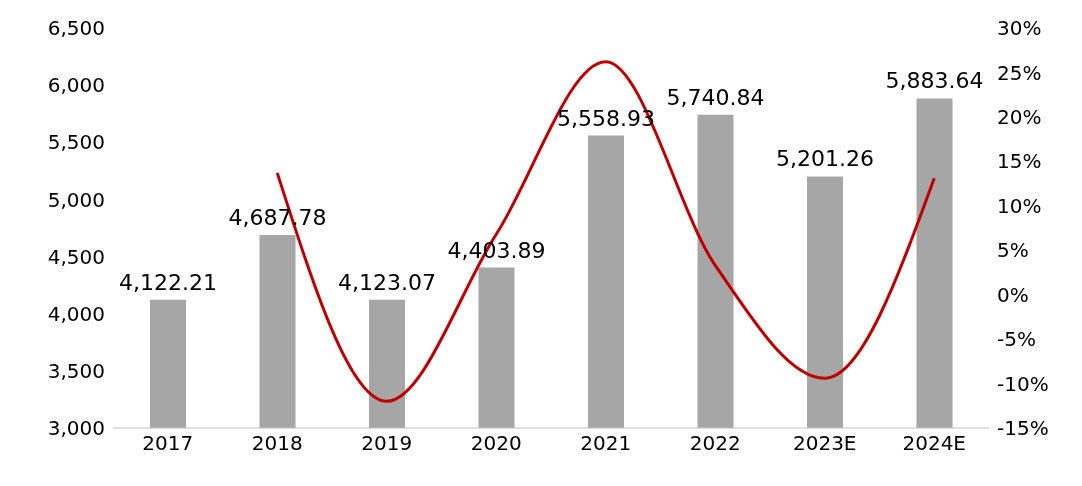 Image resolution: width=1082 pixels, height=486 pixels. What do you see at coordinates (715, 97) in the screenshot?
I see `data-label: 5,740.84` at bounding box center [715, 97].